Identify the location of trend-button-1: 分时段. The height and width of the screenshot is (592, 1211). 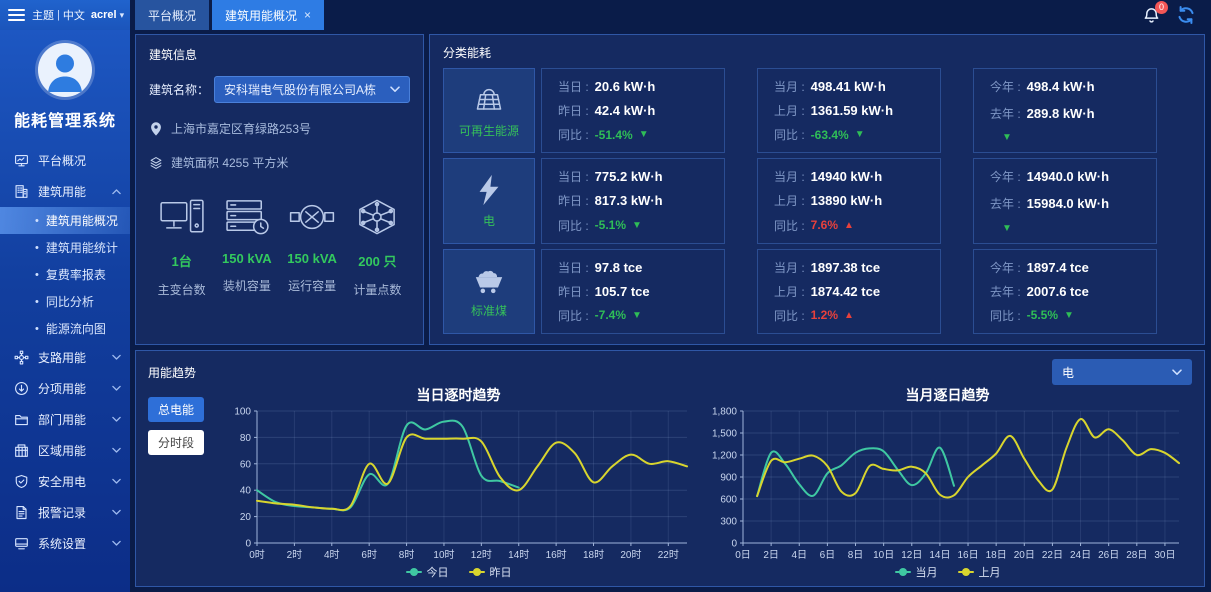
(176, 442).